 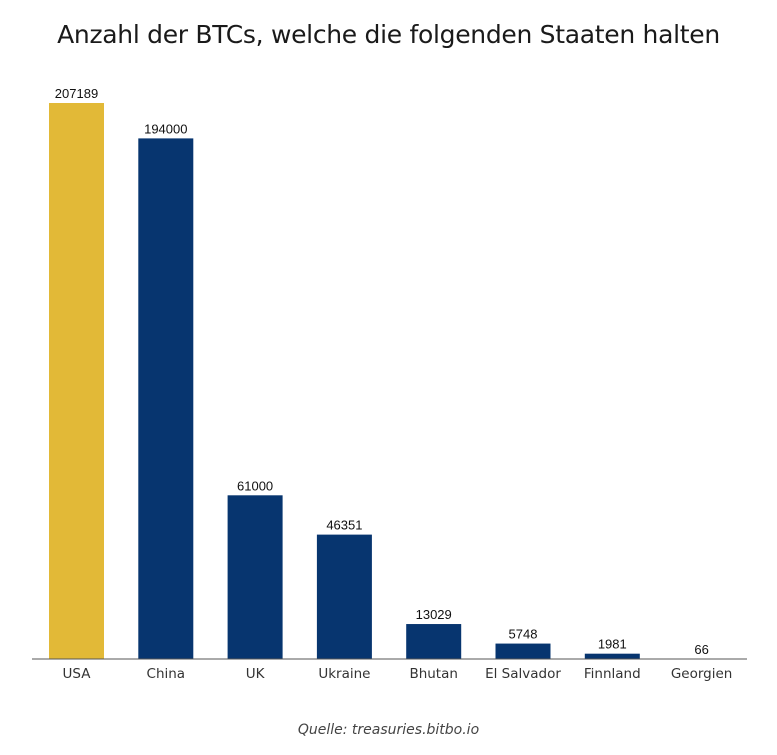 I want to click on x-tick-label-china: China, so click(x=166, y=674).